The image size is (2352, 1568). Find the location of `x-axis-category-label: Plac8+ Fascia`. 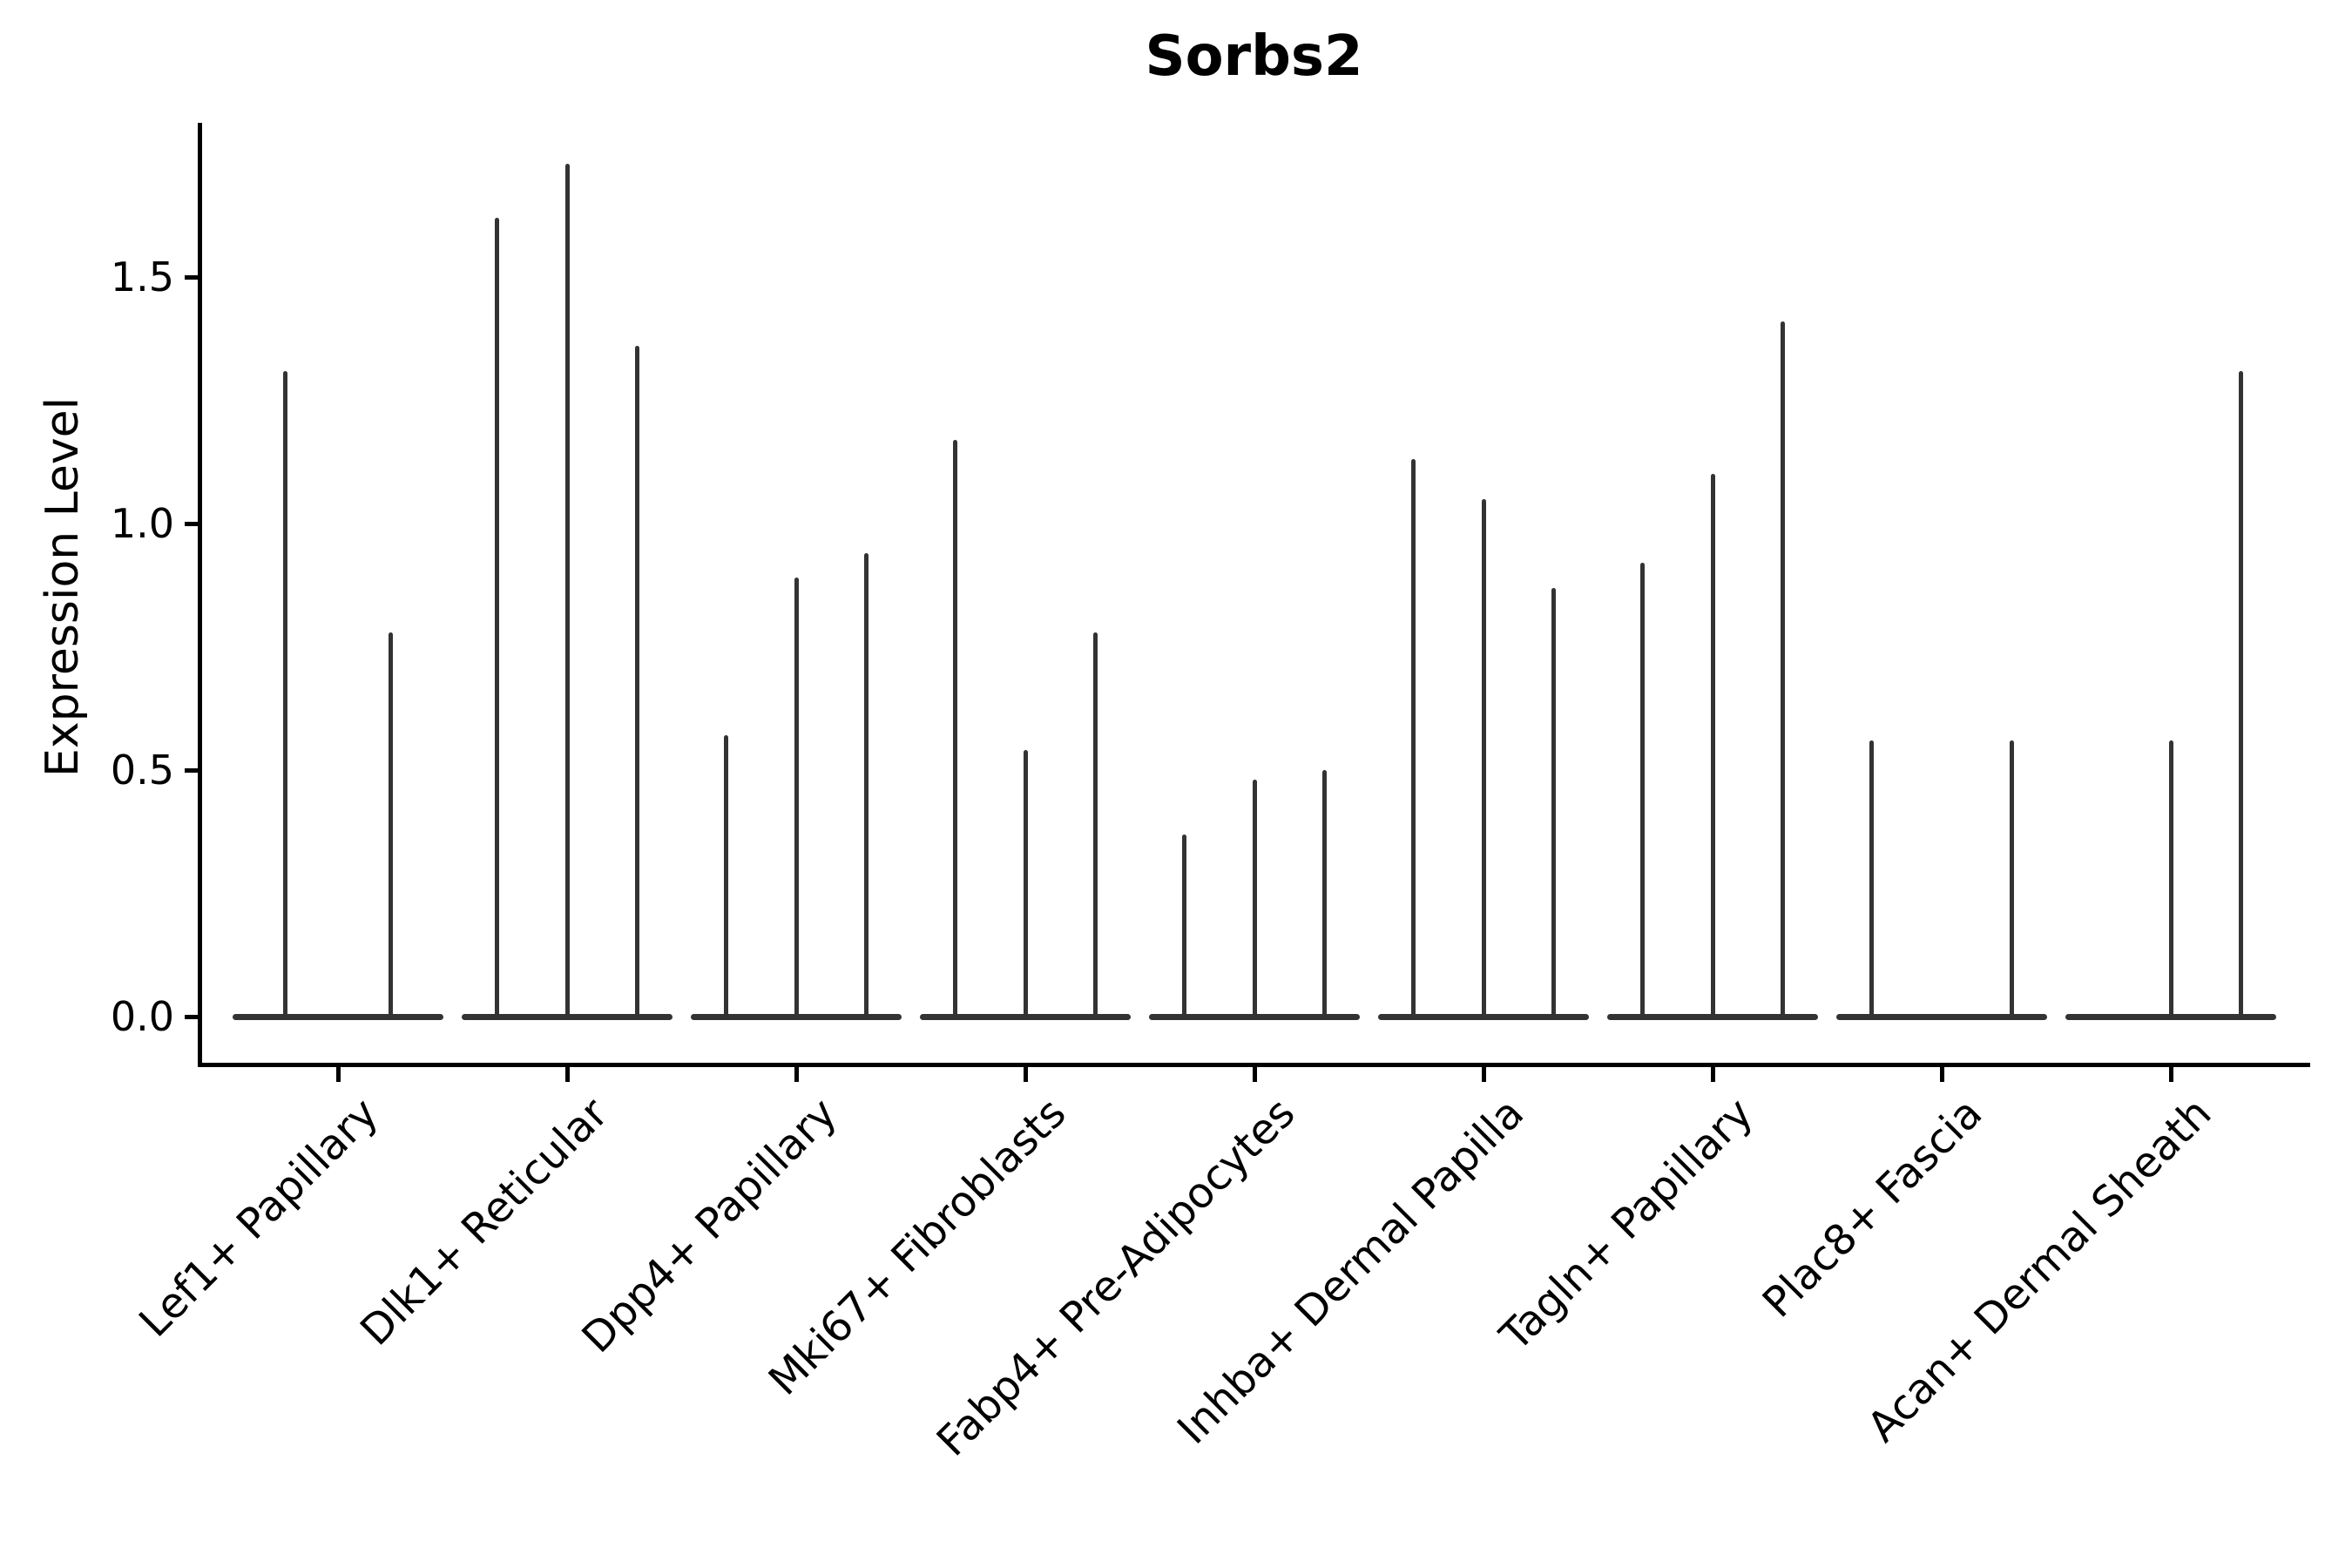

x-axis-category-label: Plac8+ Fascia is located at coordinates (1872, 1208).